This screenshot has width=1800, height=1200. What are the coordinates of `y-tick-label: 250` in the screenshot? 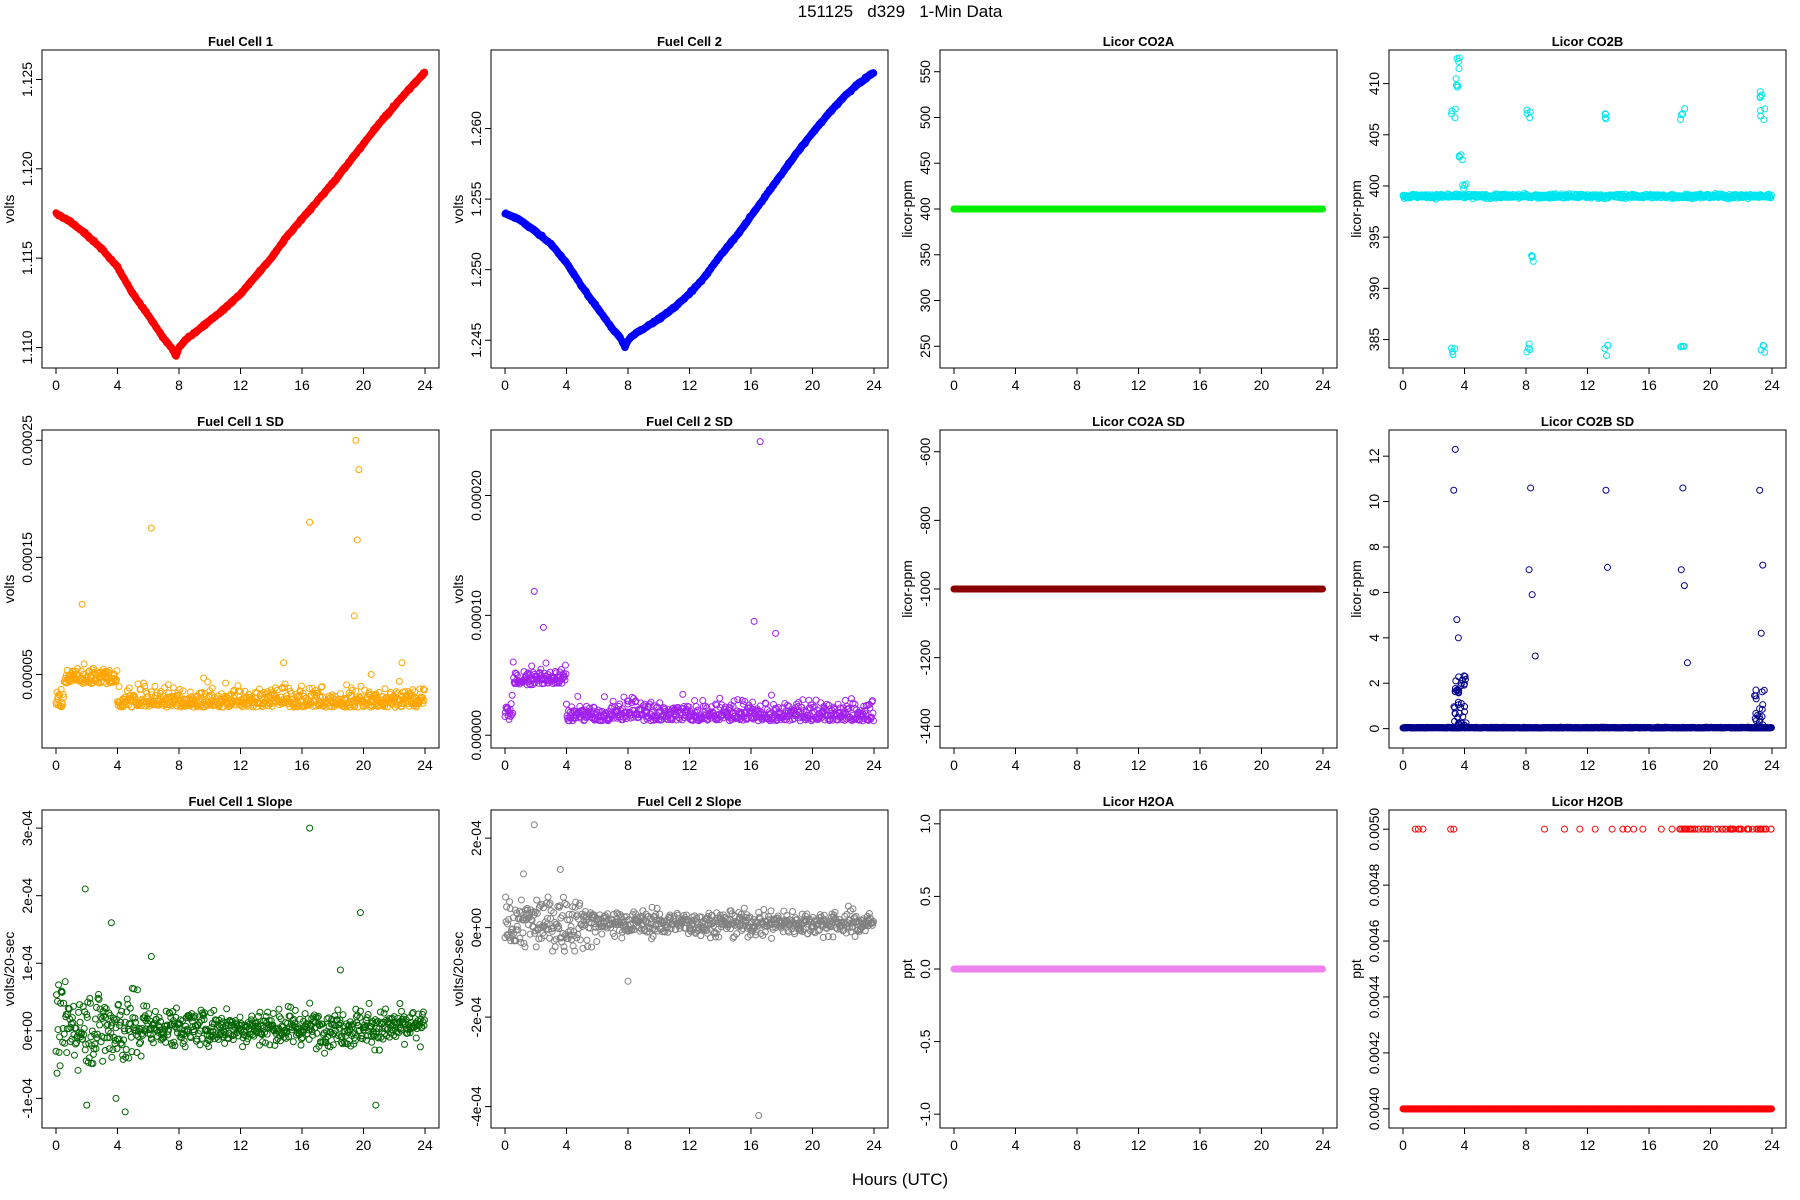 It's located at (925, 346).